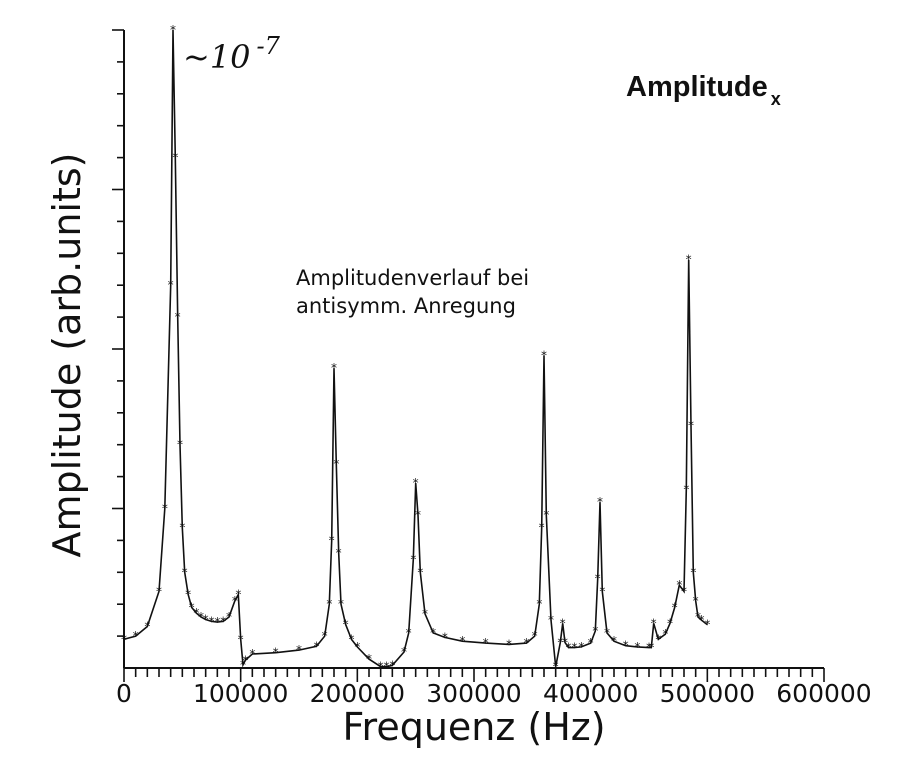 The image size is (922, 777). Describe the element at coordinates (776, 99) in the screenshot. I see `chart-title-subscript: x` at that location.